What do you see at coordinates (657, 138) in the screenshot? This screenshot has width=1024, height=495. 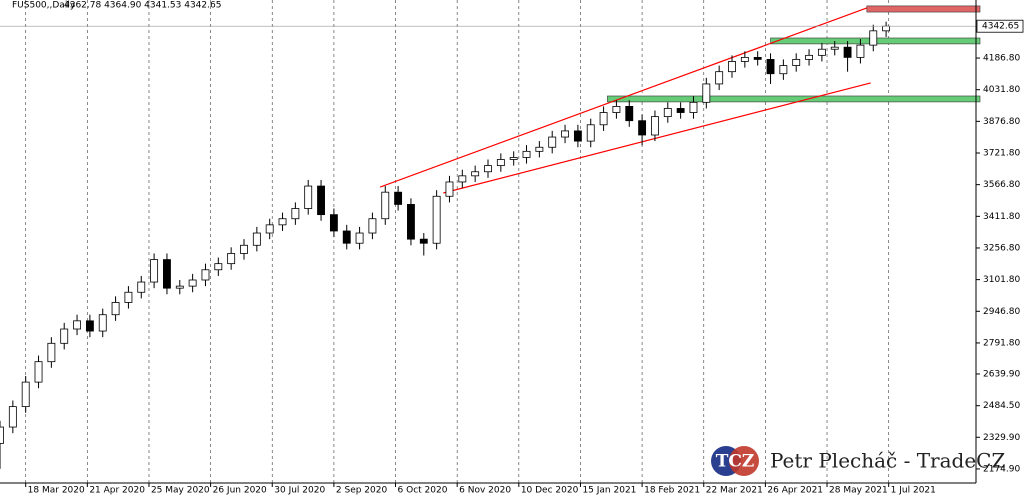 I see `trendline` at bounding box center [657, 138].